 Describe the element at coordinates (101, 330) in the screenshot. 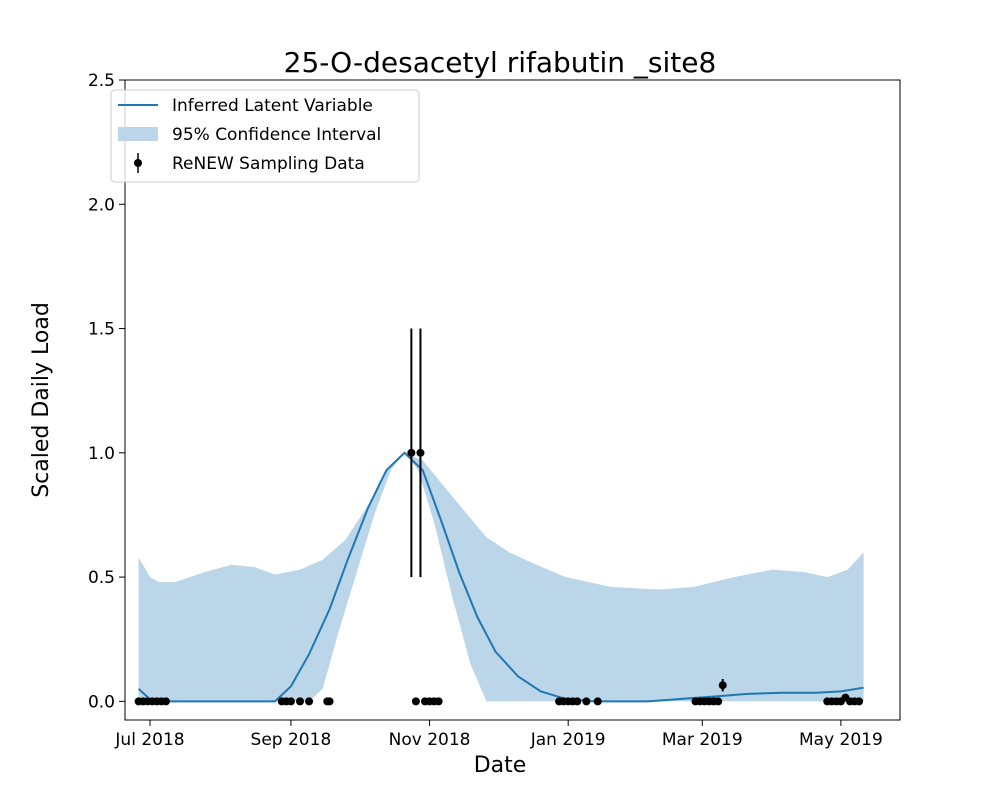

I see `y-tick-label: 1.5` at that location.